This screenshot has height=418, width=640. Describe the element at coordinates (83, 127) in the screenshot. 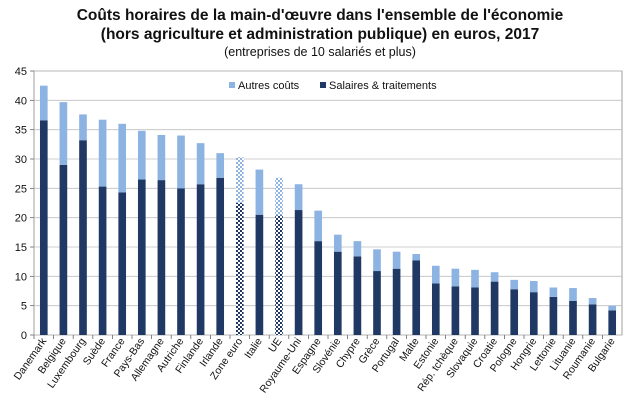

I see `bar-autres-luxembourg` at that location.